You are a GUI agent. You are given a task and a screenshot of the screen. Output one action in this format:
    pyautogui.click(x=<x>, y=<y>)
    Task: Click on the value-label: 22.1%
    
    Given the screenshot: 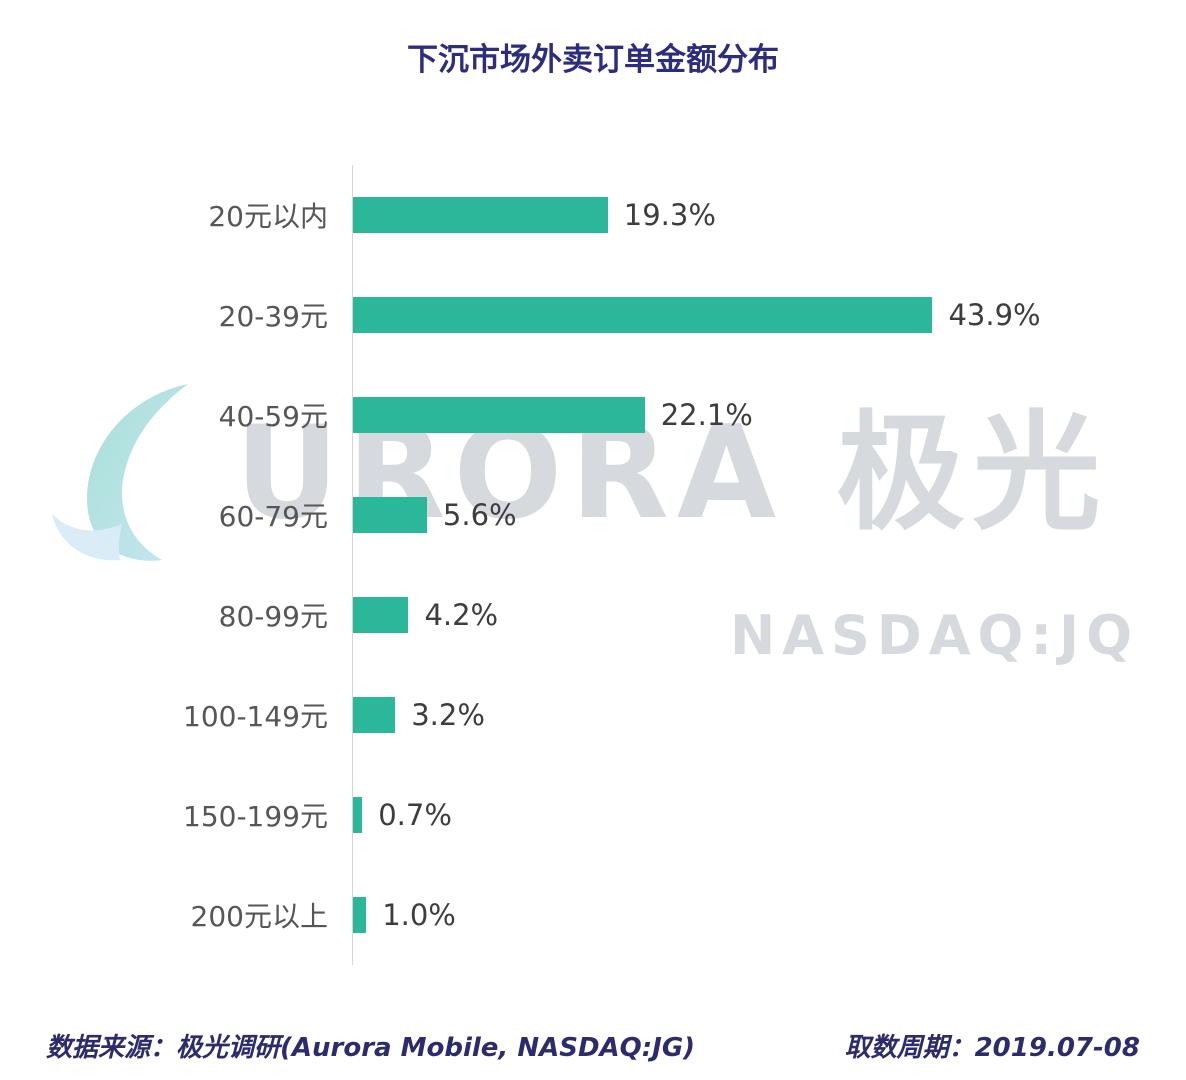 What is the action you would take?
    pyautogui.click(x=706, y=415)
    